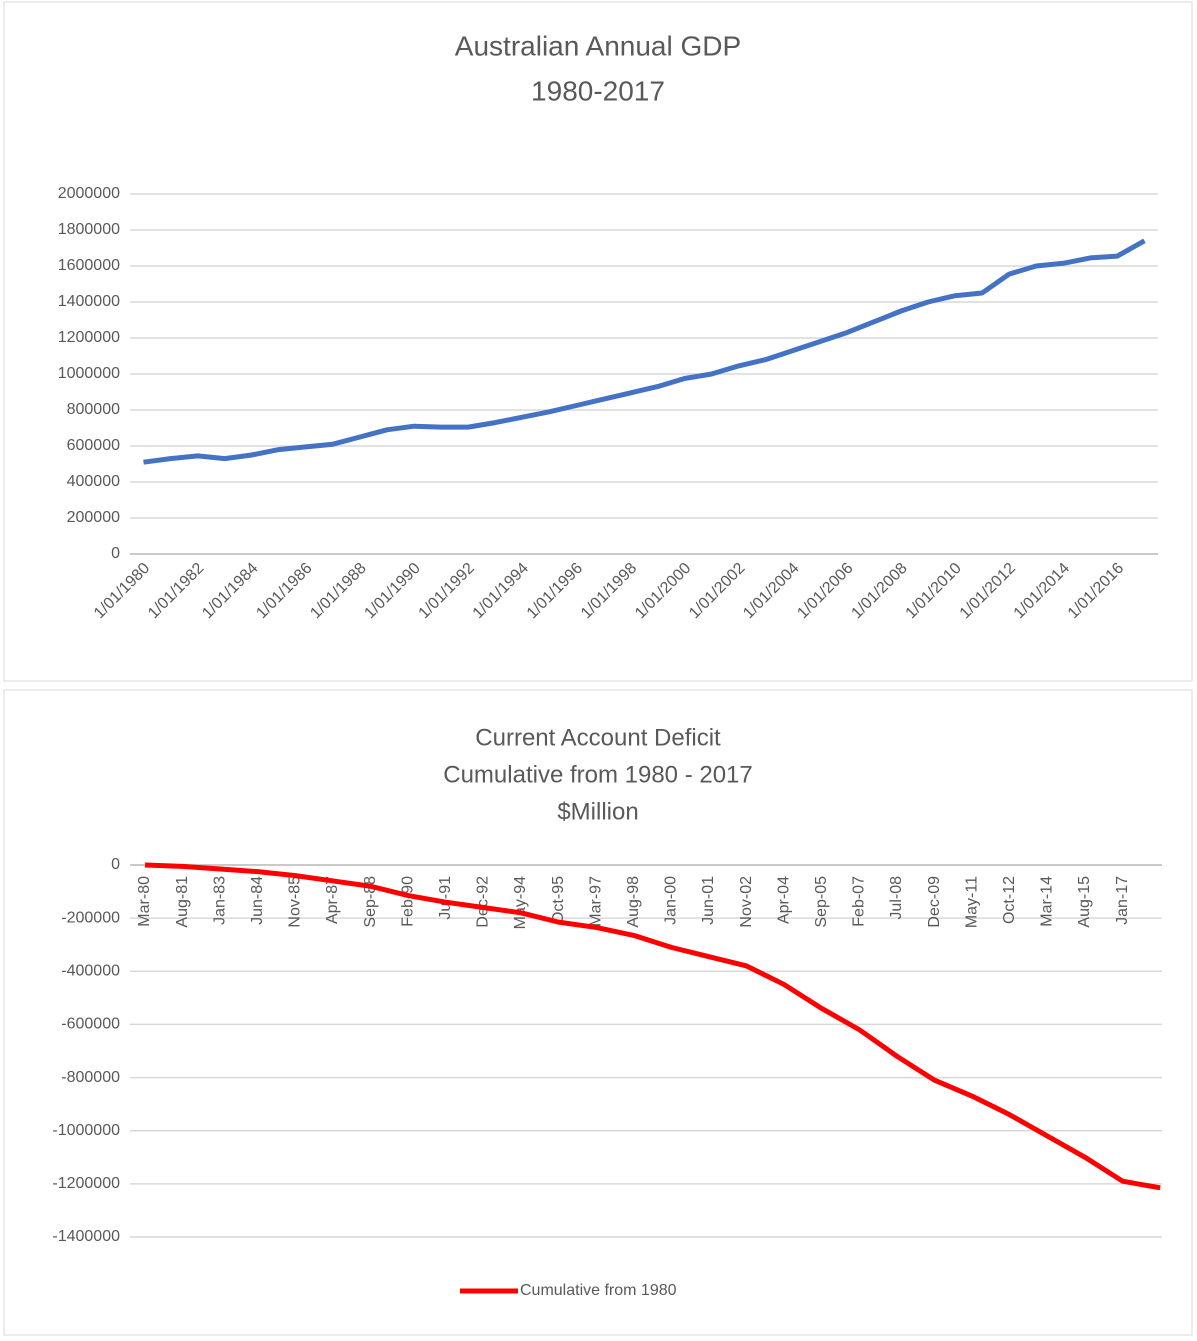 Image resolution: width=1197 pixels, height=1341 pixels. Describe the element at coordinates (859, 901) in the screenshot. I see `x-tick-label: Feb-07` at that location.